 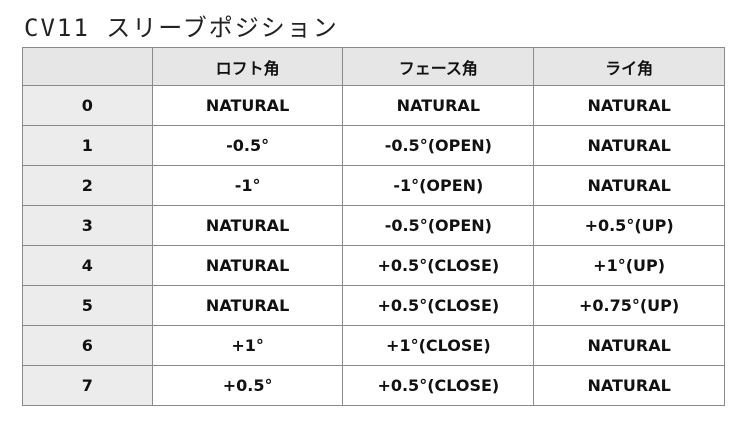 I want to click on table-row: 6 +1° +1°(CLOSE) NATURAL, so click(x=373, y=345).